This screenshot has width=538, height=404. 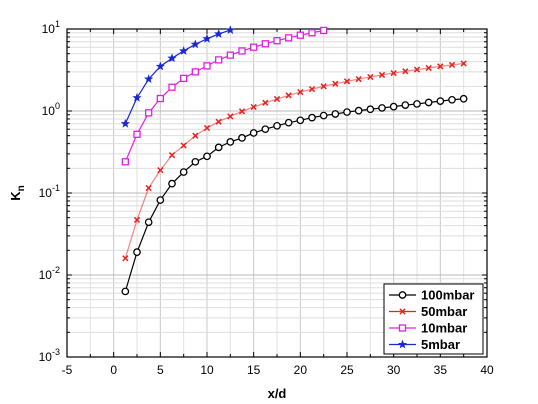 What do you see at coordinates (67, 370) in the screenshot?
I see `x-tick-label: -5` at bounding box center [67, 370].